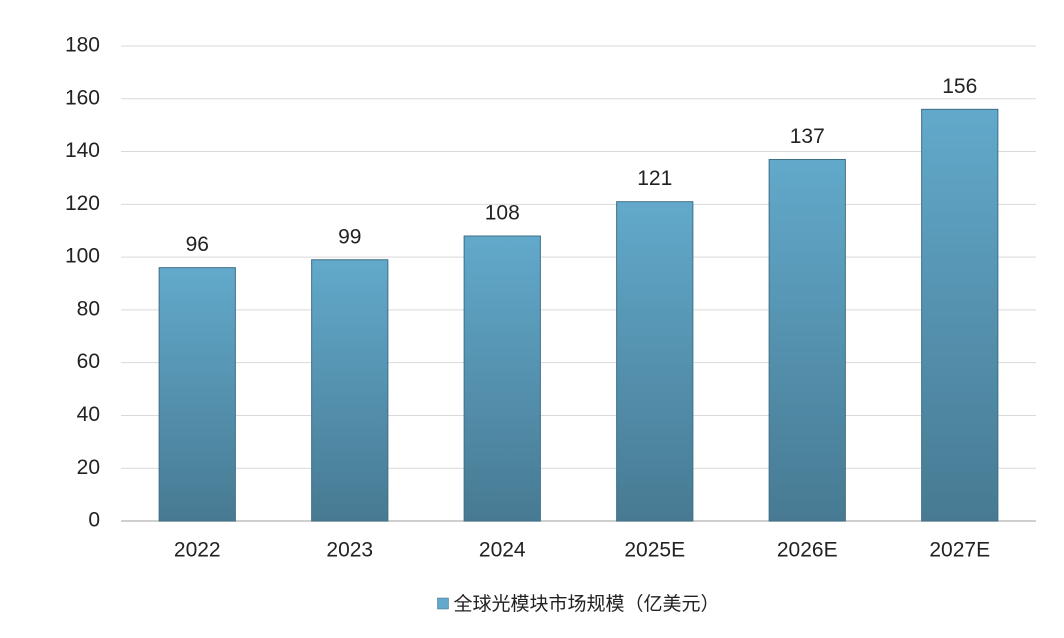  What do you see at coordinates (82, 45) in the screenshot?
I see `y-tick-label: 180` at bounding box center [82, 45].